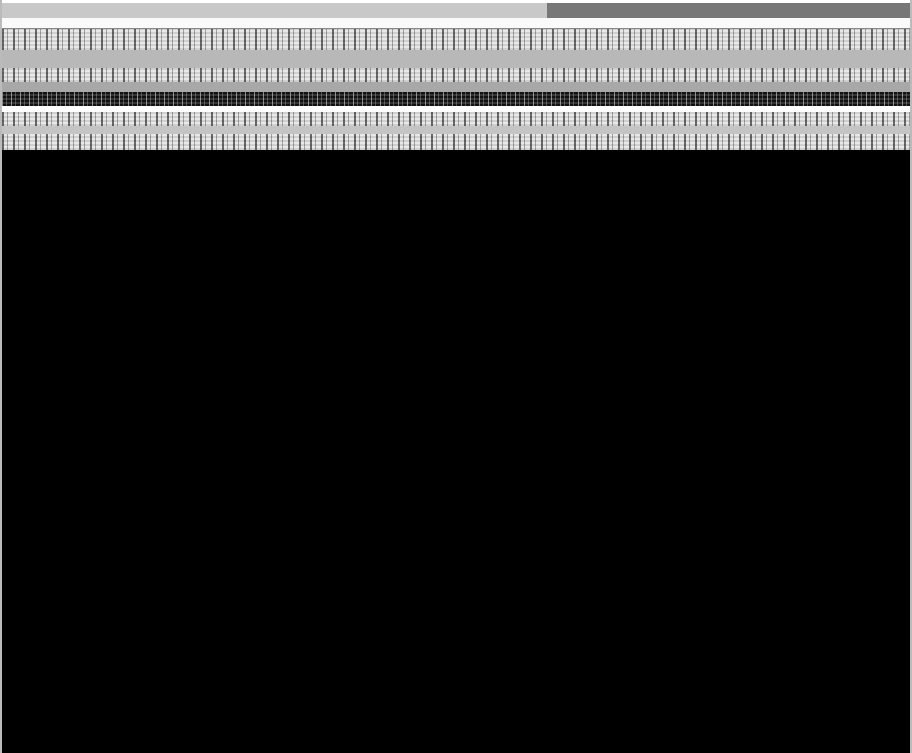 This screenshot has height=753, width=912. I want to click on title-bar, so click(456, 10).